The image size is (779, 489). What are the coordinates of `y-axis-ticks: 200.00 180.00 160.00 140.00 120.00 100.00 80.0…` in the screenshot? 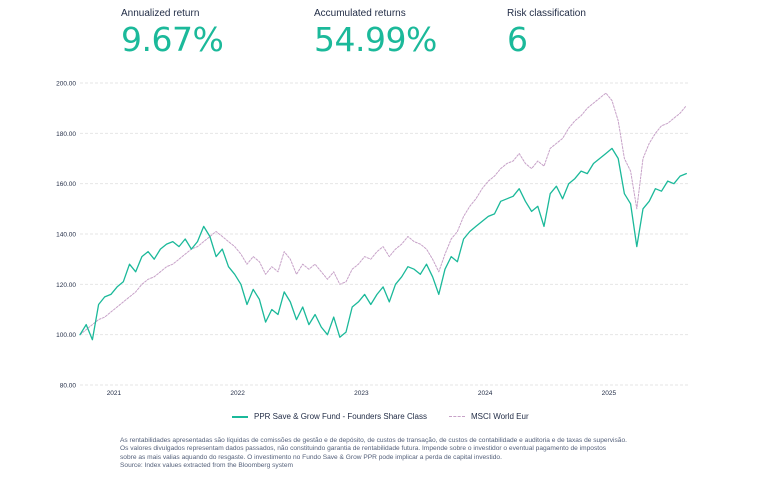 It's located at (66, 235).